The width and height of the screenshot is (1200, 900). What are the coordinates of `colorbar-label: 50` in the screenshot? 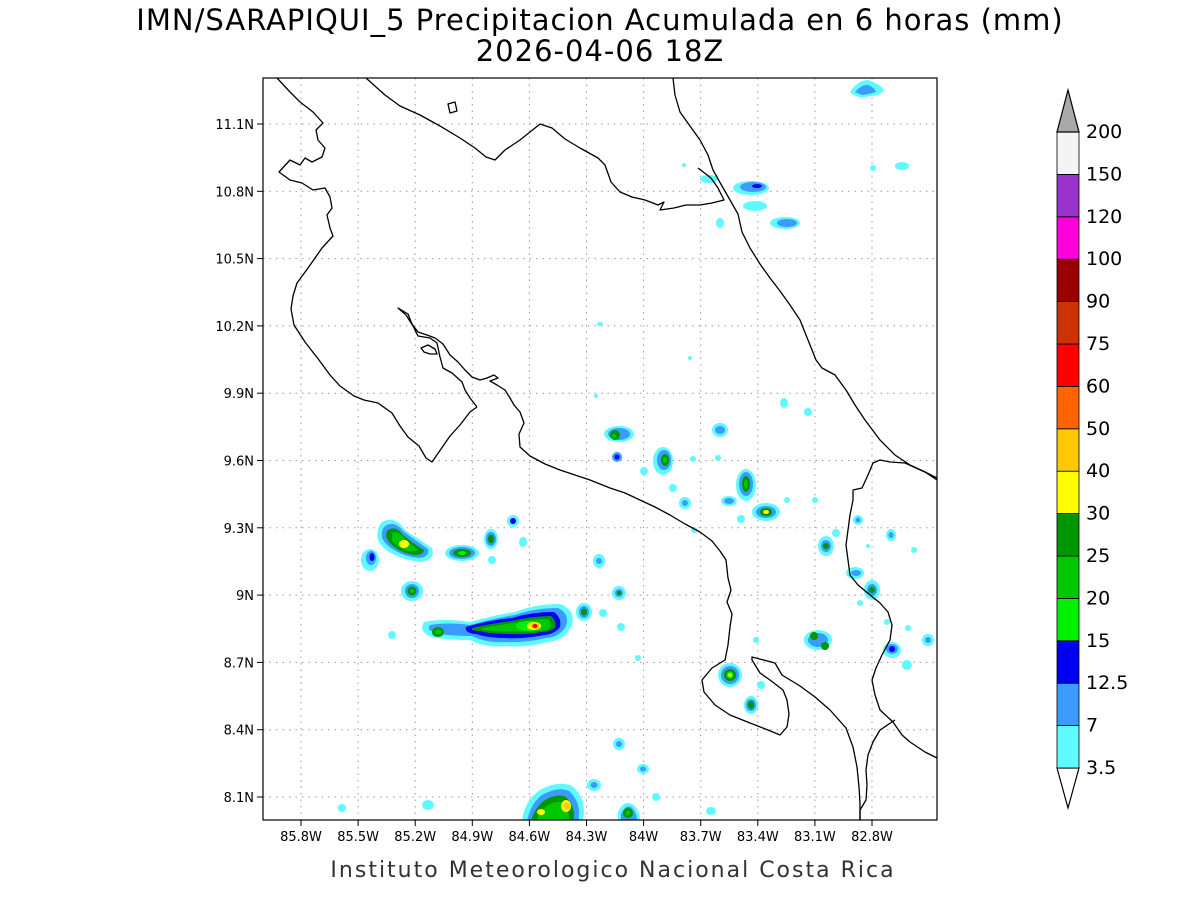 It's located at (1098, 429).